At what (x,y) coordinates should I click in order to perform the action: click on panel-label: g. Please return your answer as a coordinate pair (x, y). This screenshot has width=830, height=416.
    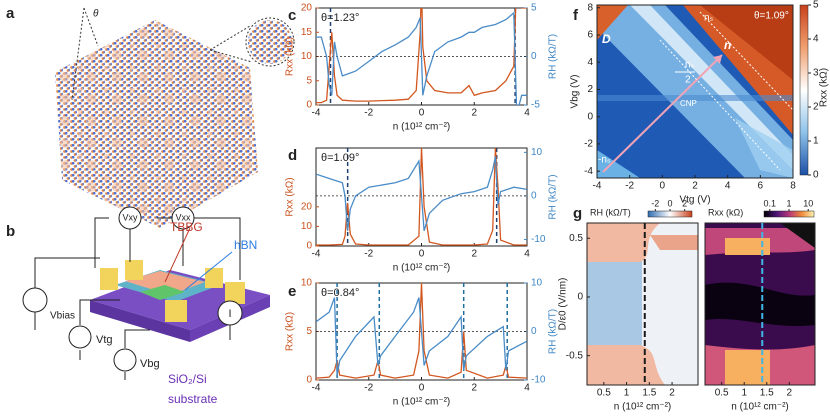
    Looking at the image, I should click on (577, 213).